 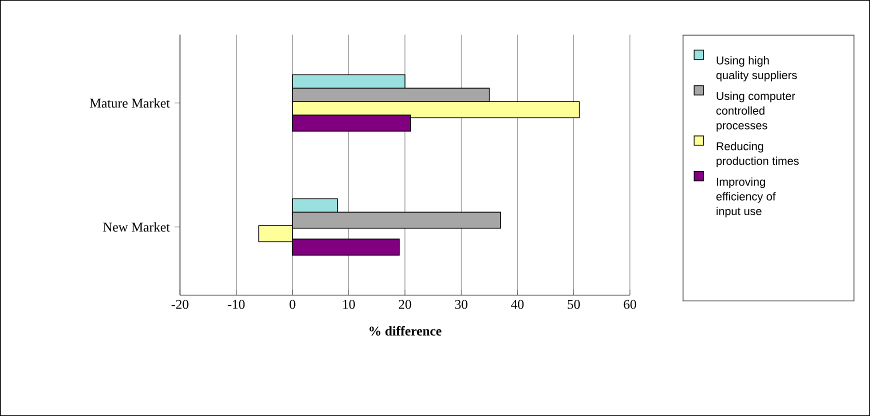 I want to click on x-tick-label: 40, so click(x=517, y=304).